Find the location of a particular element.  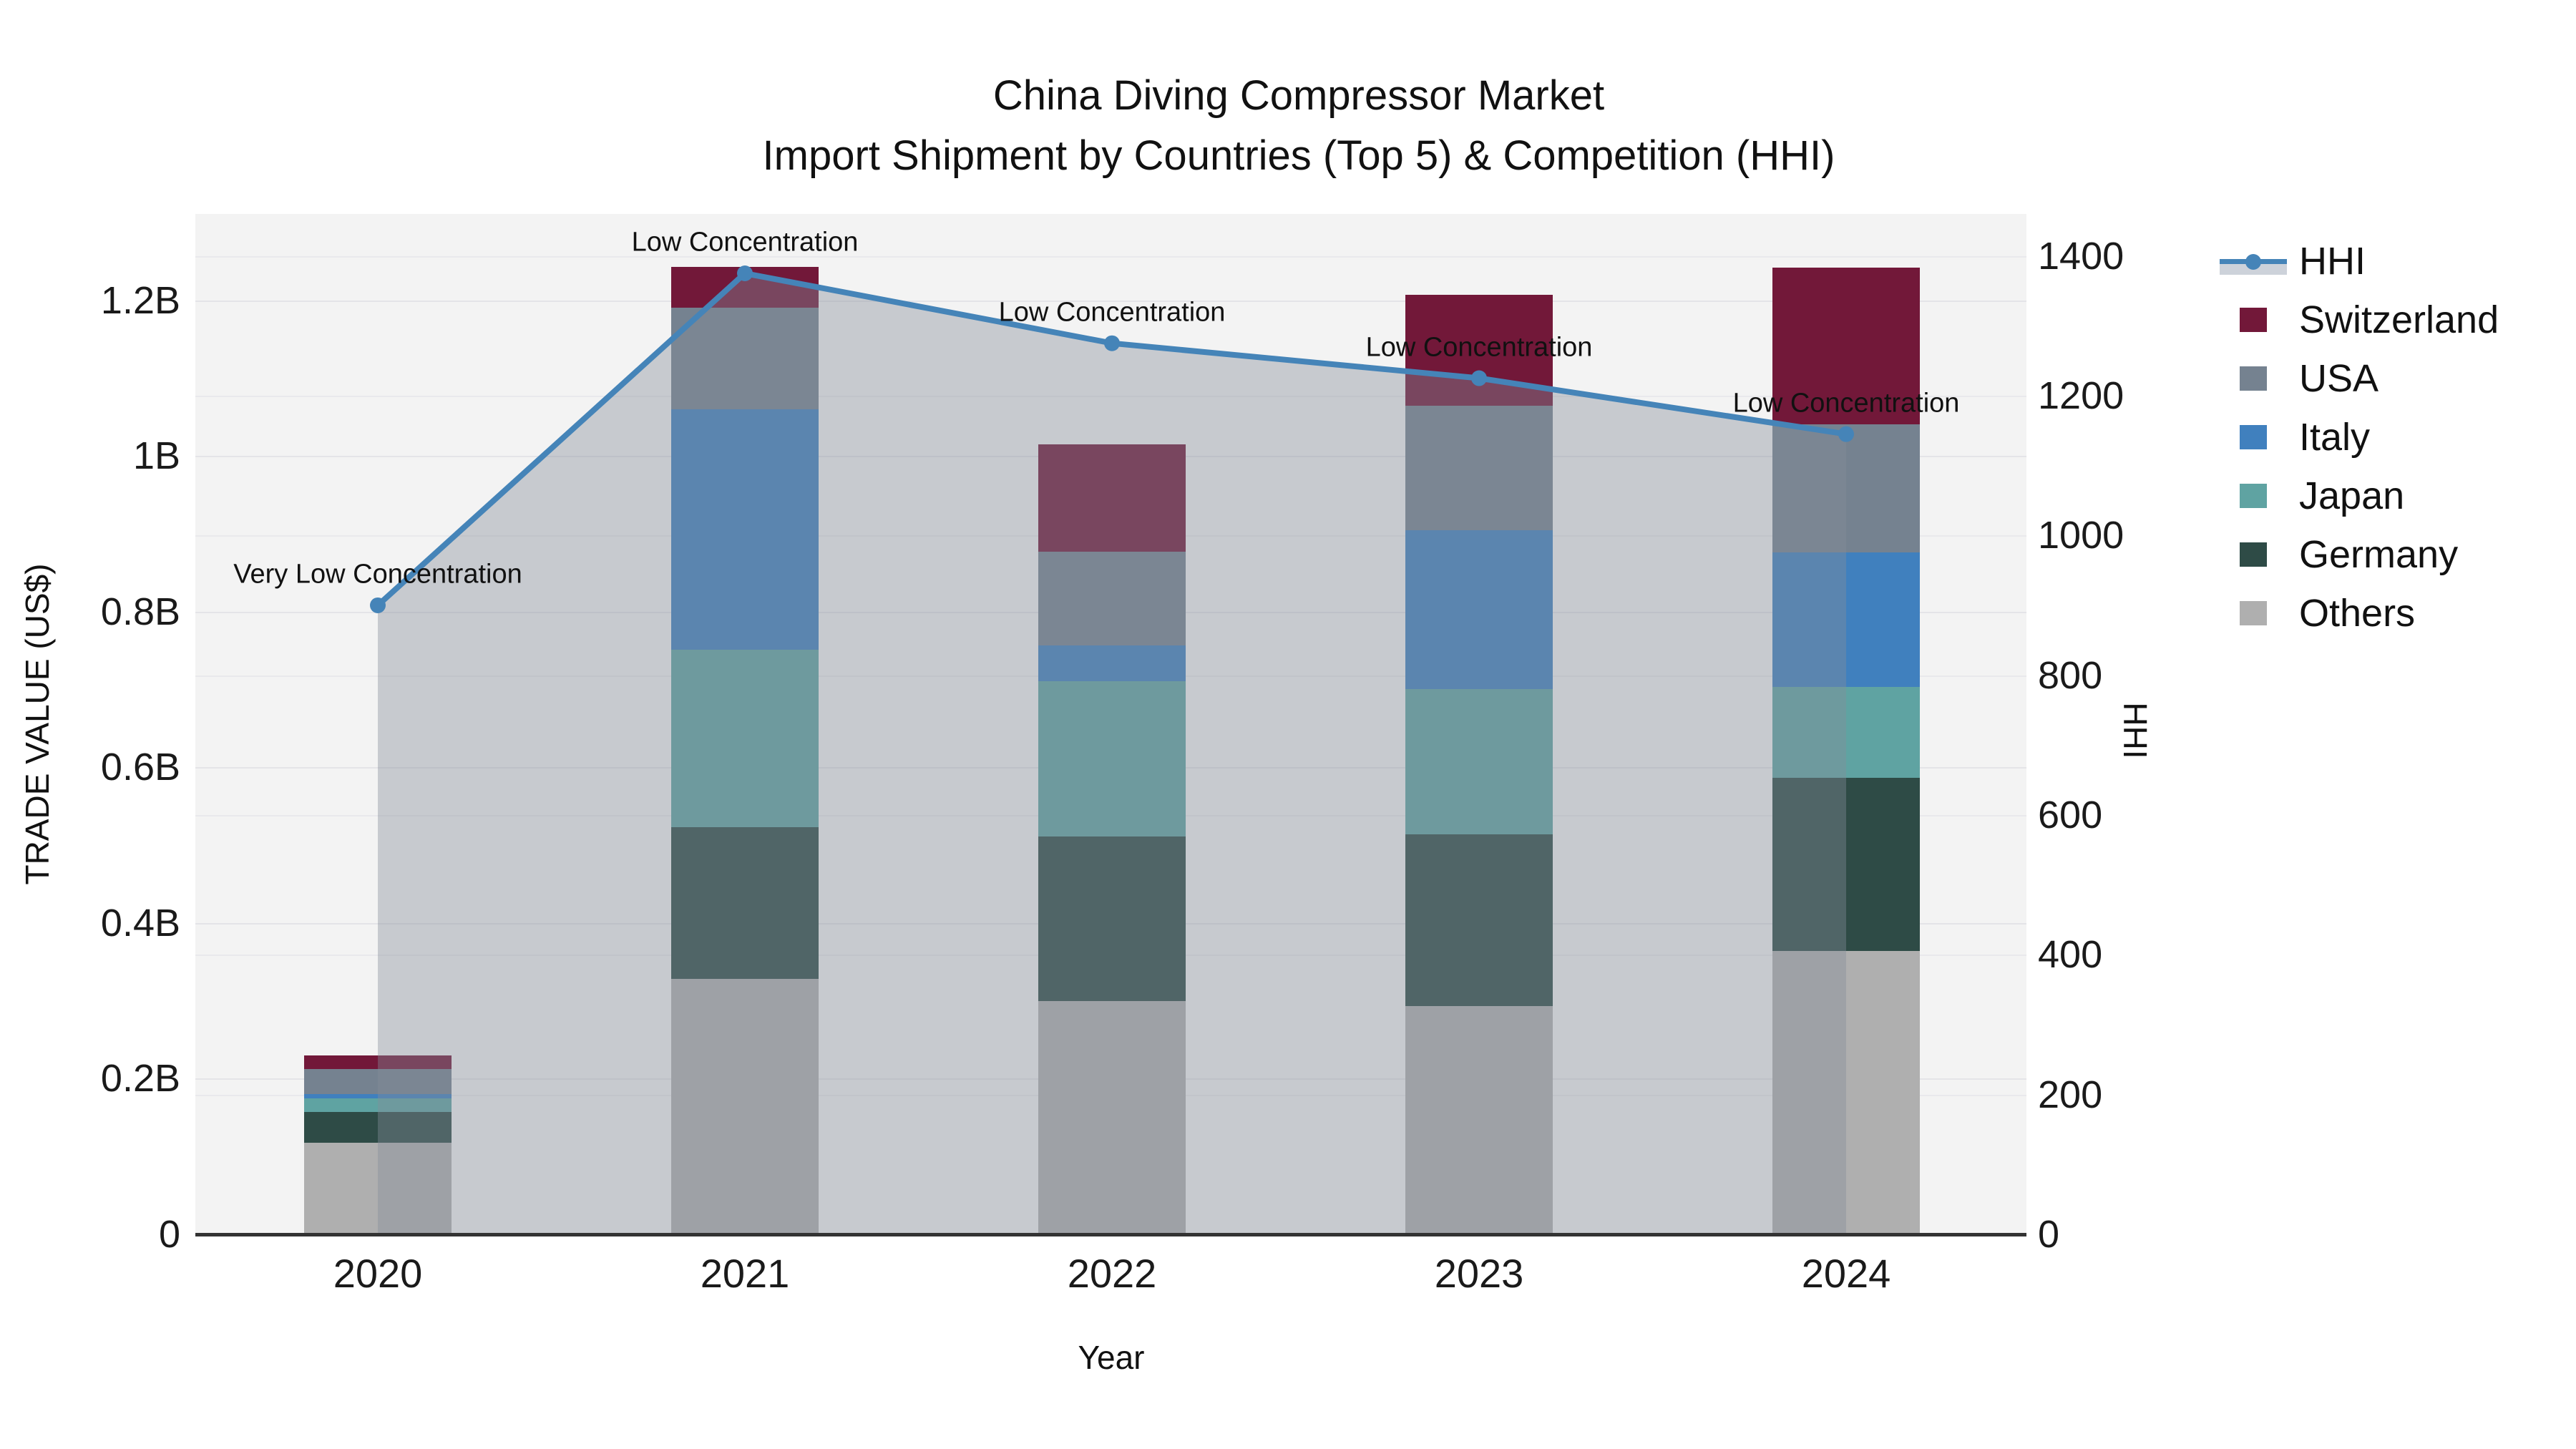

legend-color-swatch-others is located at coordinates (2253, 613).